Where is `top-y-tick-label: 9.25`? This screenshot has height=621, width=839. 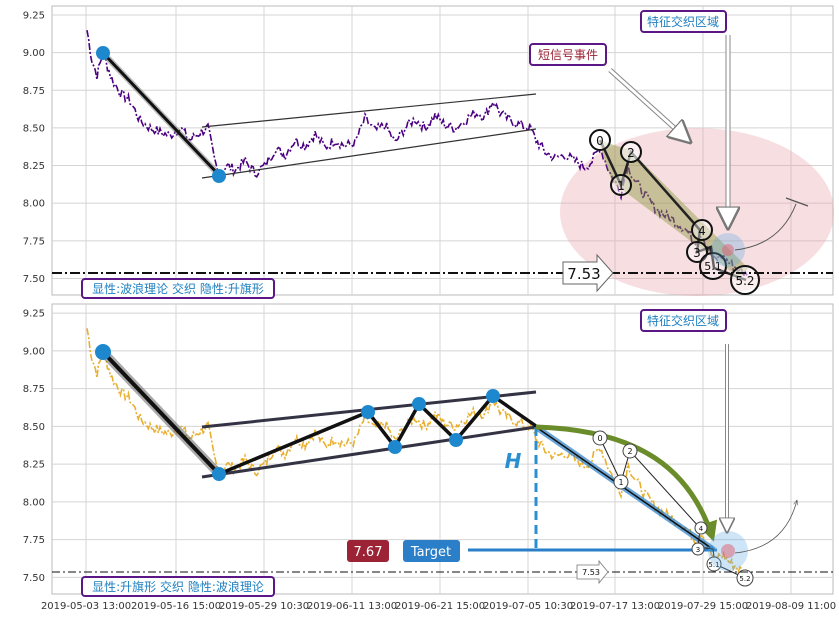 top-y-tick-label: 9.25 is located at coordinates (34, 16).